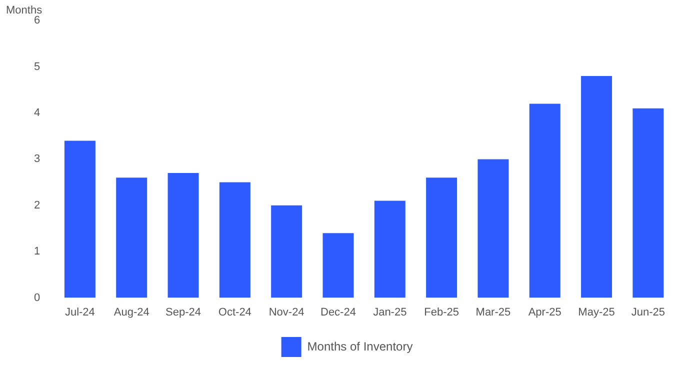 This screenshot has height=367, width=680. Describe the element at coordinates (286, 312) in the screenshot. I see `x-tick-label: Nov-24` at that location.